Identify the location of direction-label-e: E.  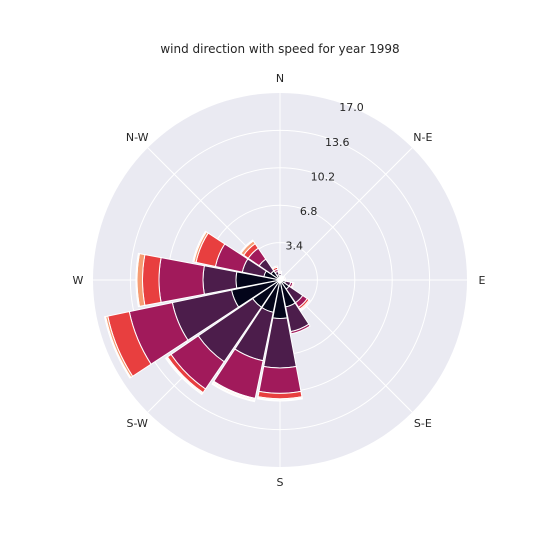
(482, 280).